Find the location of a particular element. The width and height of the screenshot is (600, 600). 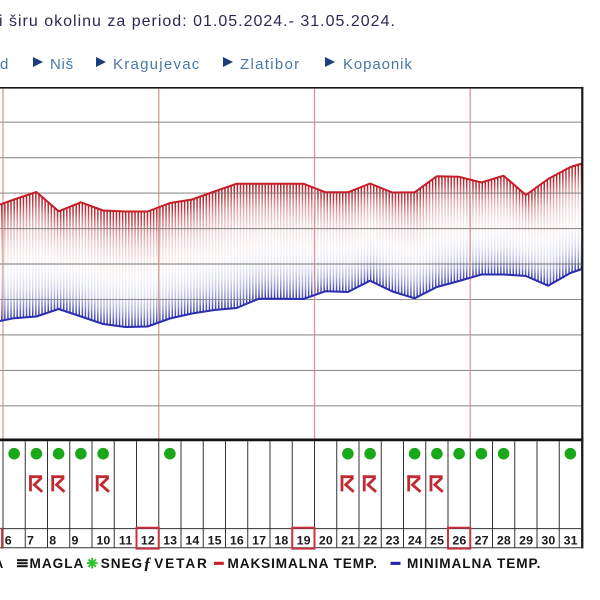

svg-text: 26 is located at coordinates (459, 540).